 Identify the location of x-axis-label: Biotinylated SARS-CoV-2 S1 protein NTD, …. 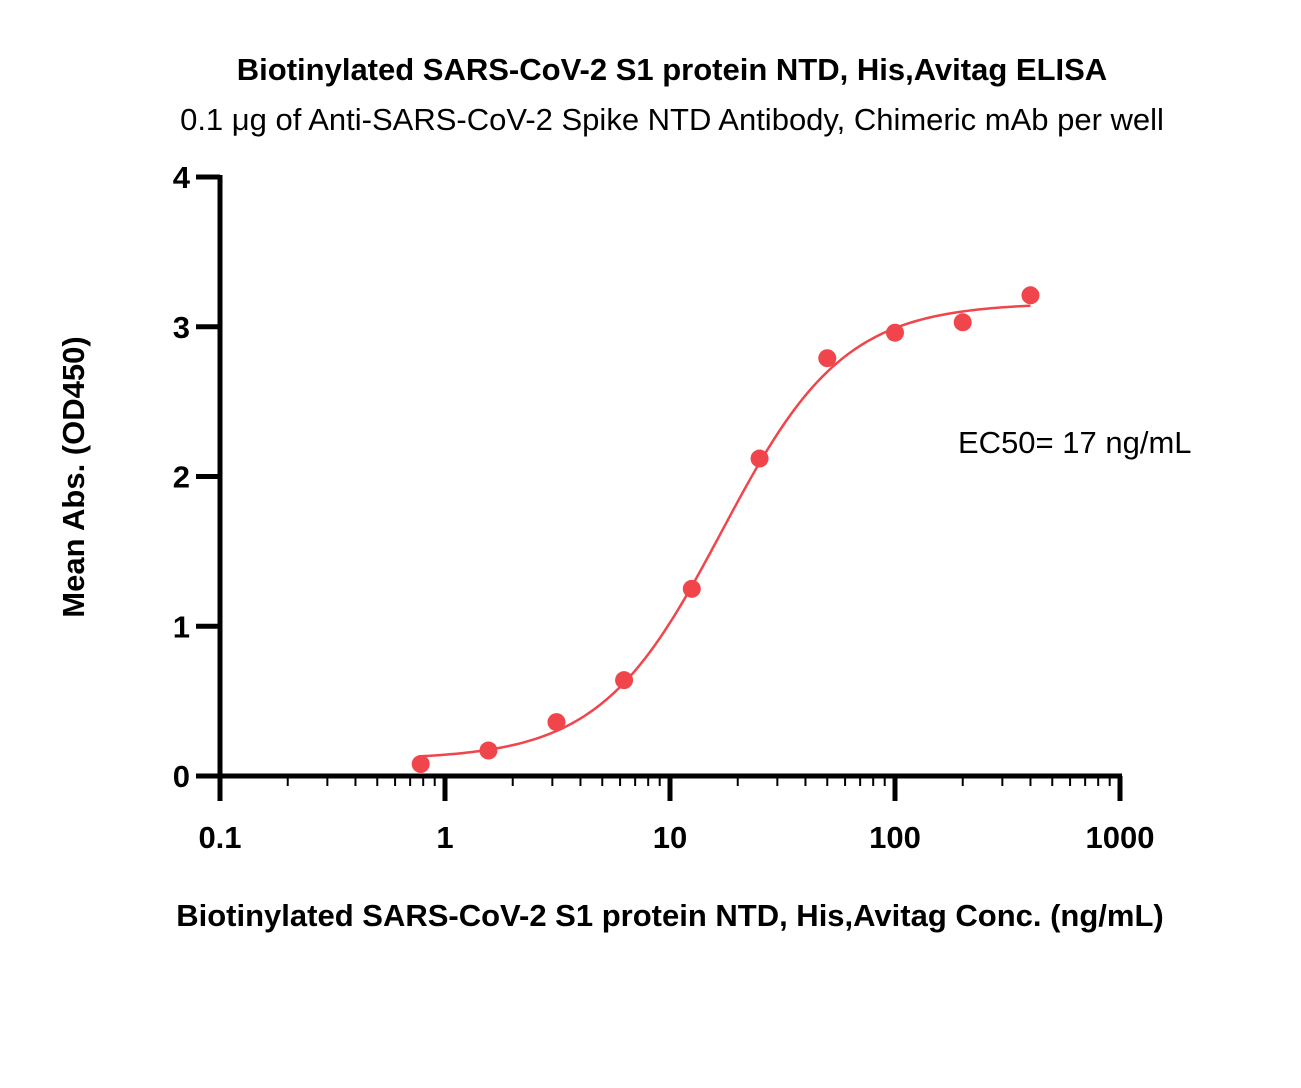
(669, 915).